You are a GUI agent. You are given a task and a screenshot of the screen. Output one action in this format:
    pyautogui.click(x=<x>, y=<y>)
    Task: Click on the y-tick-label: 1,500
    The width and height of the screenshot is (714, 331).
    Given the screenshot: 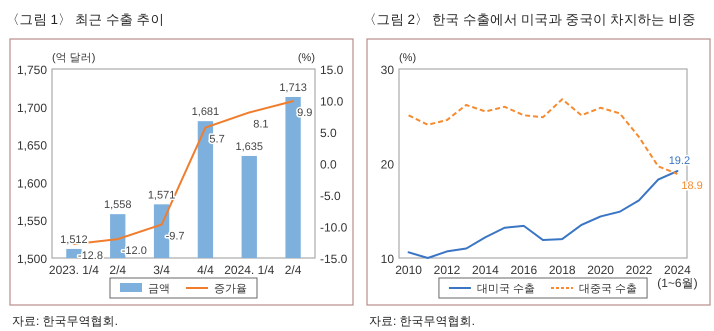 What is the action you would take?
    pyautogui.click(x=32, y=259)
    